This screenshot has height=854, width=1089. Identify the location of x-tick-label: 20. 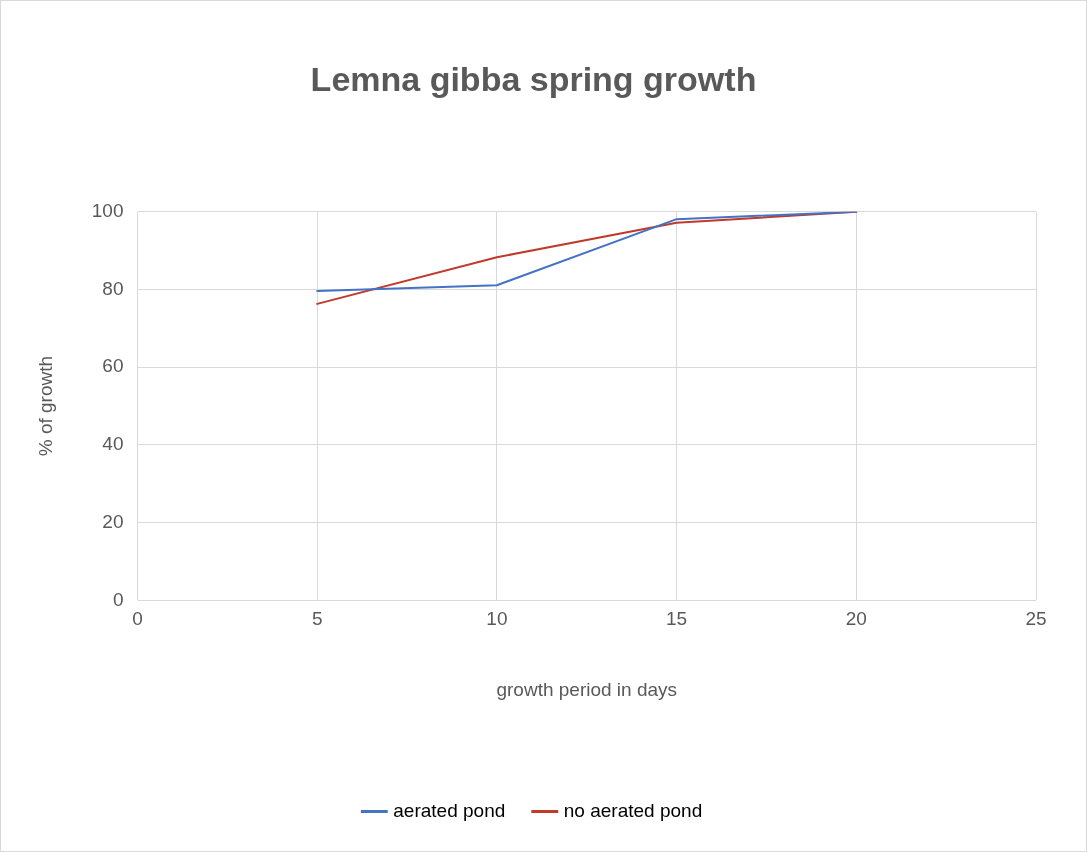
(856, 619).